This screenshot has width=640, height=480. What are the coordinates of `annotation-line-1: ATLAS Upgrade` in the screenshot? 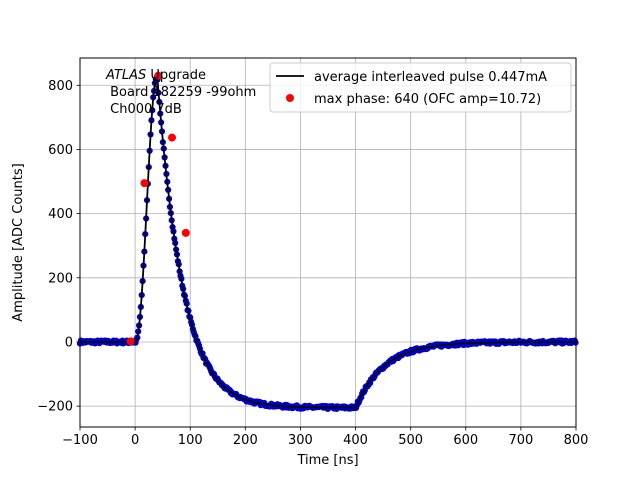 It's located at (155, 75).